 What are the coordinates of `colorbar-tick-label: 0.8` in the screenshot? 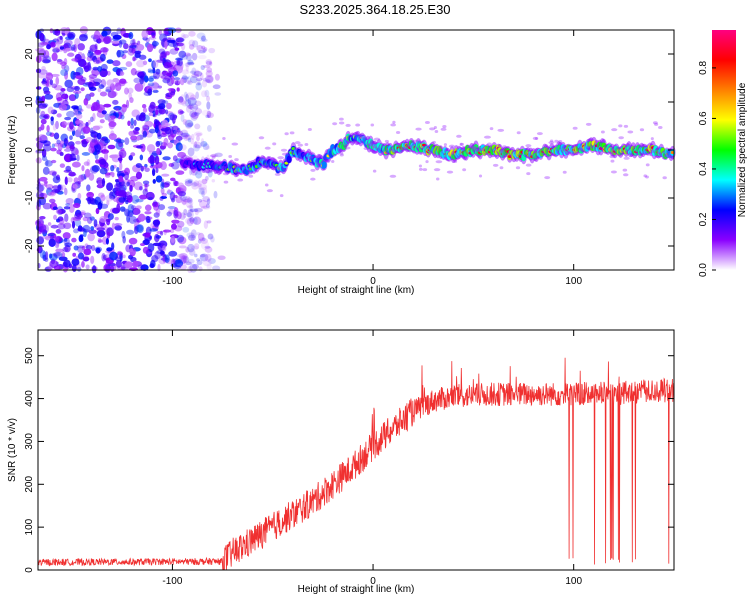 It's located at (703, 68).